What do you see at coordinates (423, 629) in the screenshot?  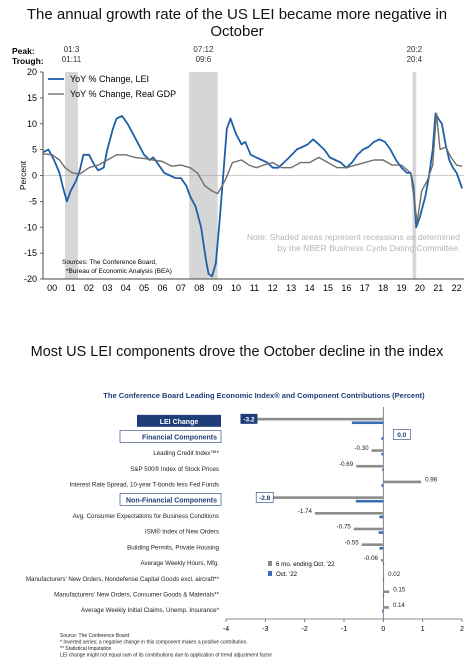 I see `x-tick-label: 1` at bounding box center [423, 629].